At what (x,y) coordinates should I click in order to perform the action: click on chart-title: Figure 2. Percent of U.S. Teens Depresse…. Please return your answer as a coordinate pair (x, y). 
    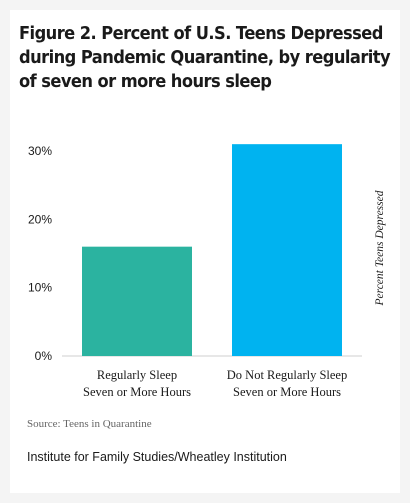
    Looking at the image, I should click on (205, 58).